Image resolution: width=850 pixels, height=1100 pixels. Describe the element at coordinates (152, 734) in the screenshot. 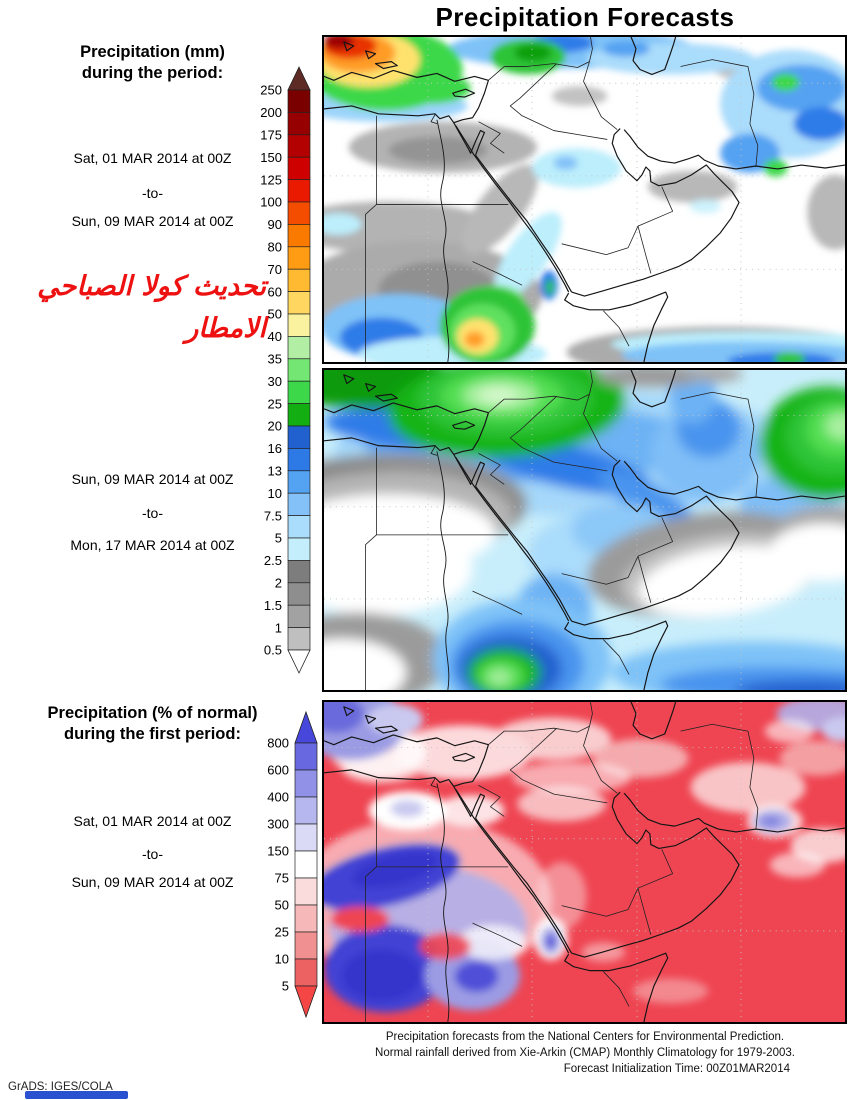

I see `panel3-heading-line2: during the first period:` at that location.